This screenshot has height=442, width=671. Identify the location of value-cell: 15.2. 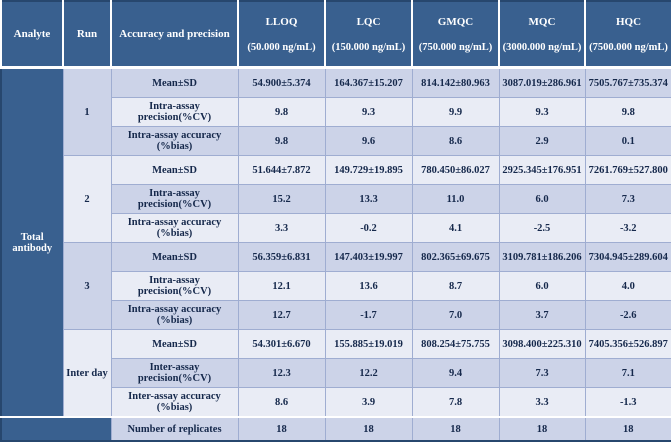
(281, 199).